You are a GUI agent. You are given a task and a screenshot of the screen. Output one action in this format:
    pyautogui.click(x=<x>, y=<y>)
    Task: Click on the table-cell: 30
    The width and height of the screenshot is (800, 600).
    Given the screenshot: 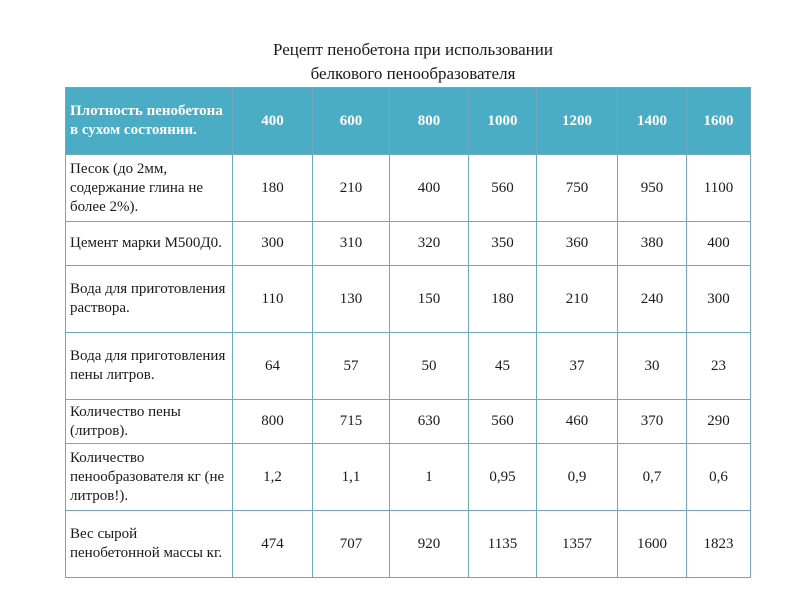 What is the action you would take?
    pyautogui.click(x=652, y=366)
    